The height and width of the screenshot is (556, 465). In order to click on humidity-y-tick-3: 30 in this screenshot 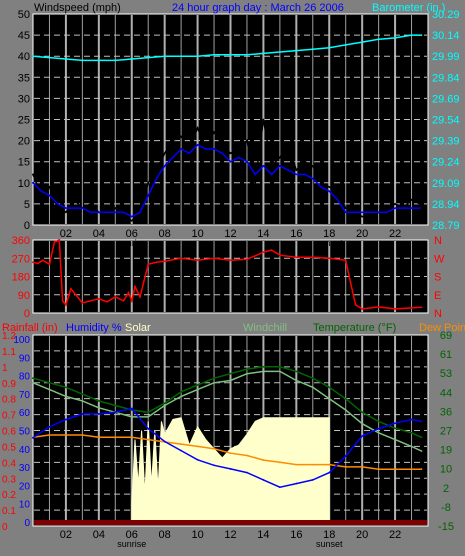, I will do `click(25, 468)`.